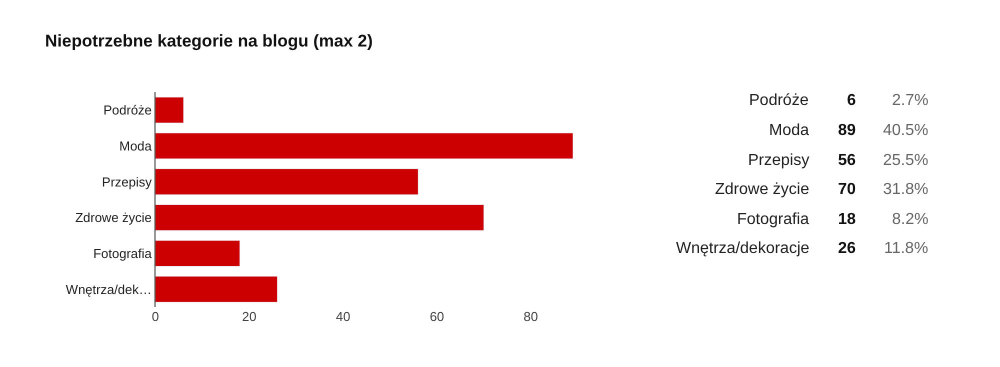  Describe the element at coordinates (343, 316) in the screenshot. I see `x-tick-label: 40` at that location.